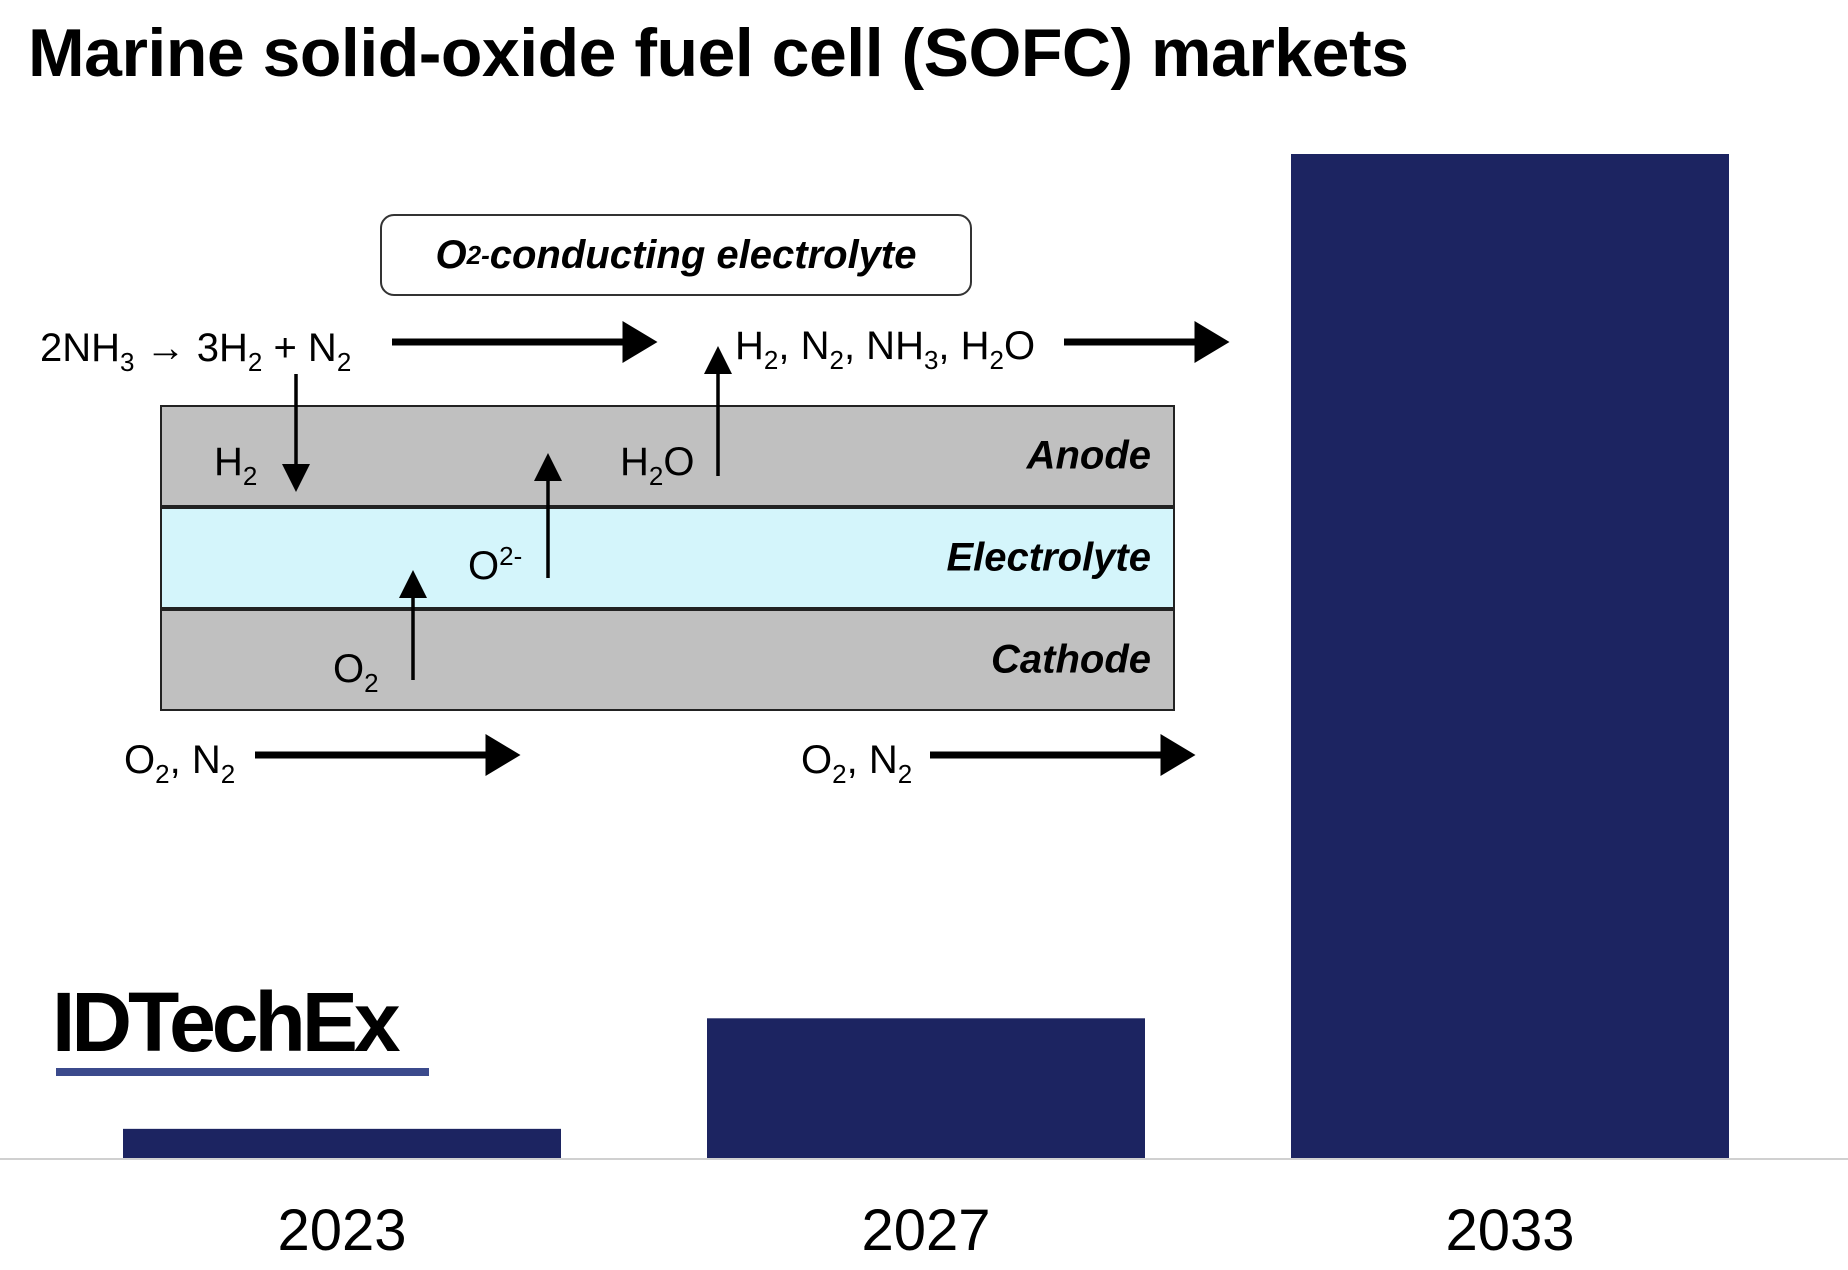 Image resolution: width=1848 pixels, height=1270 pixels. Describe the element at coordinates (236, 465) in the screenshot. I see `h2-label: H2` at that location.